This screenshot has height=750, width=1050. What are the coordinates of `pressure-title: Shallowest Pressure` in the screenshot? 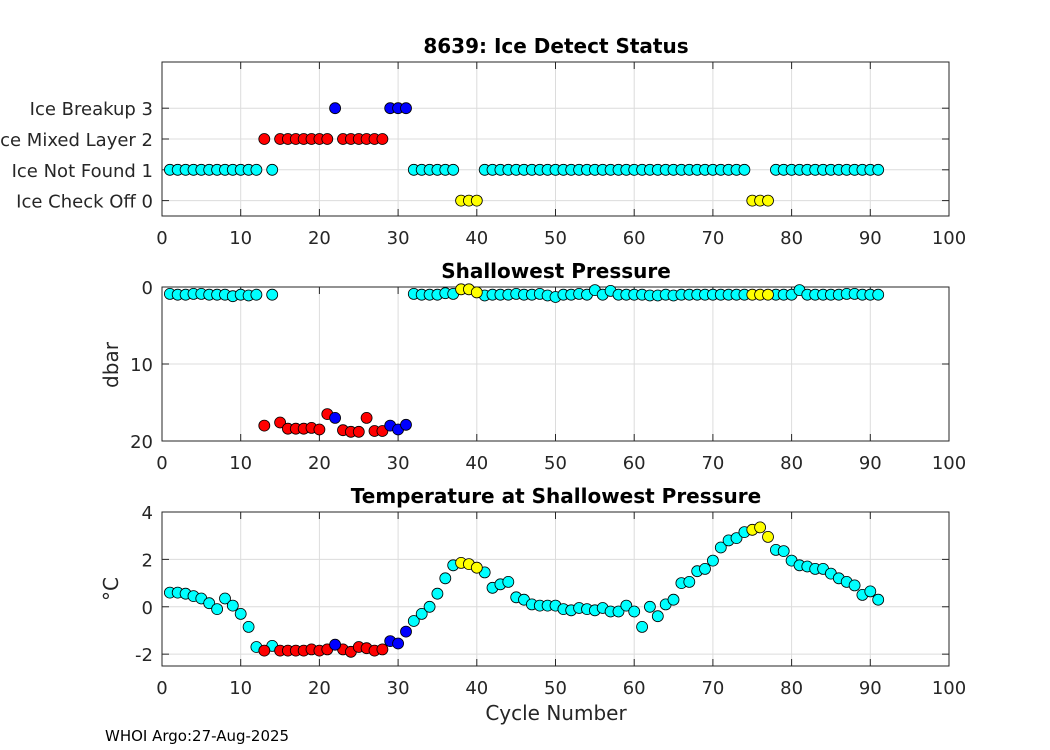 It's located at (556, 271).